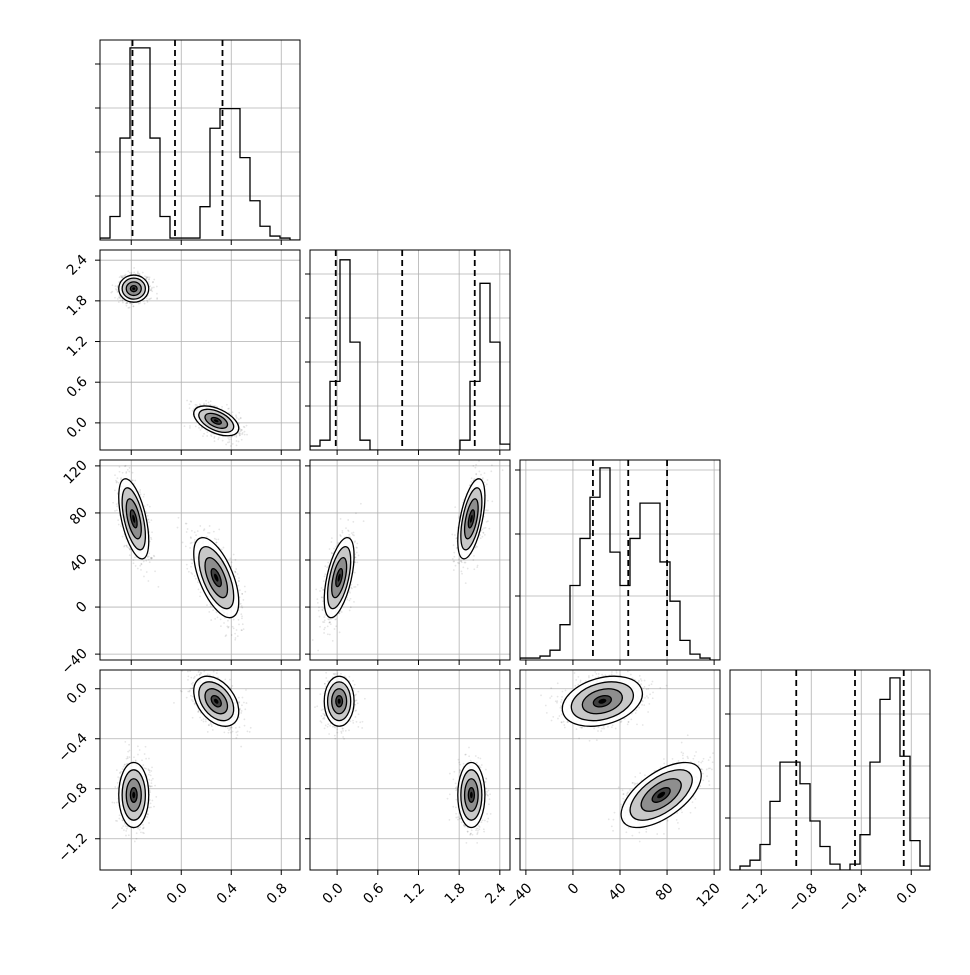 This screenshot has height=975, width=970. What do you see at coordinates (803, 897) in the screenshot?
I see `x-tick-label: −0.8` at bounding box center [803, 897].